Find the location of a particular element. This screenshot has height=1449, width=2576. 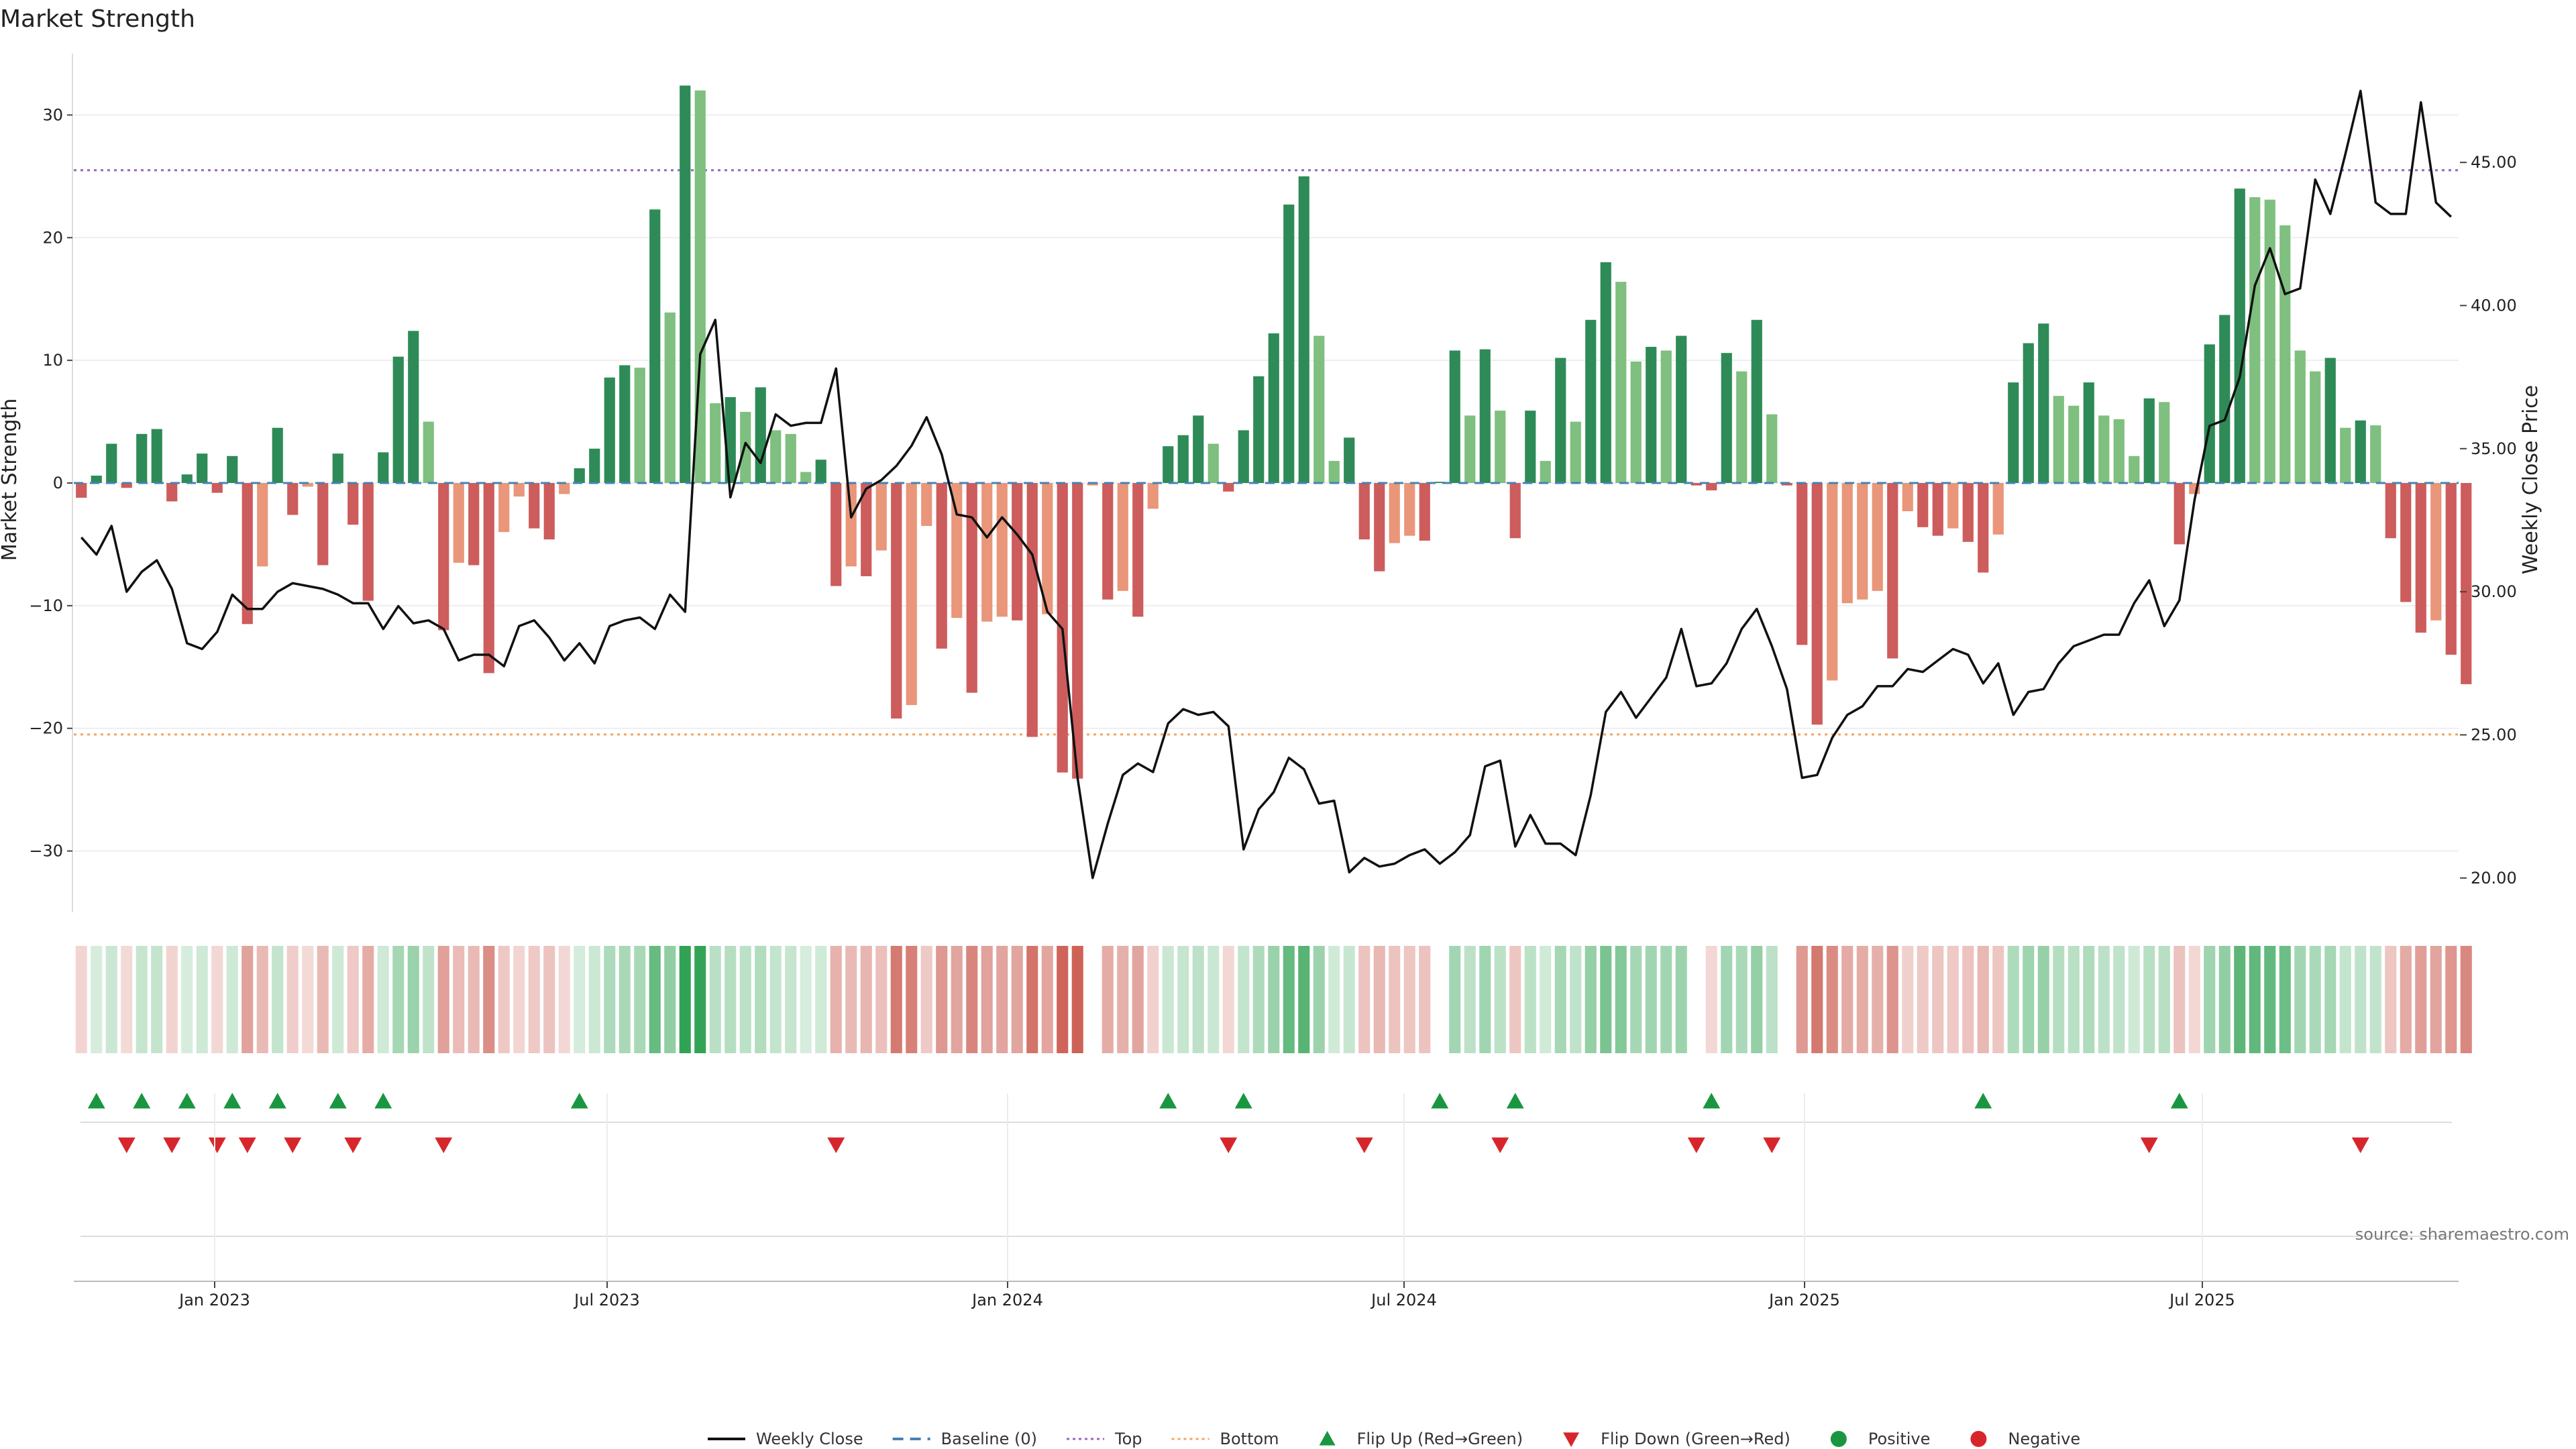

left-tick-label: 20 is located at coordinates (52, 237).